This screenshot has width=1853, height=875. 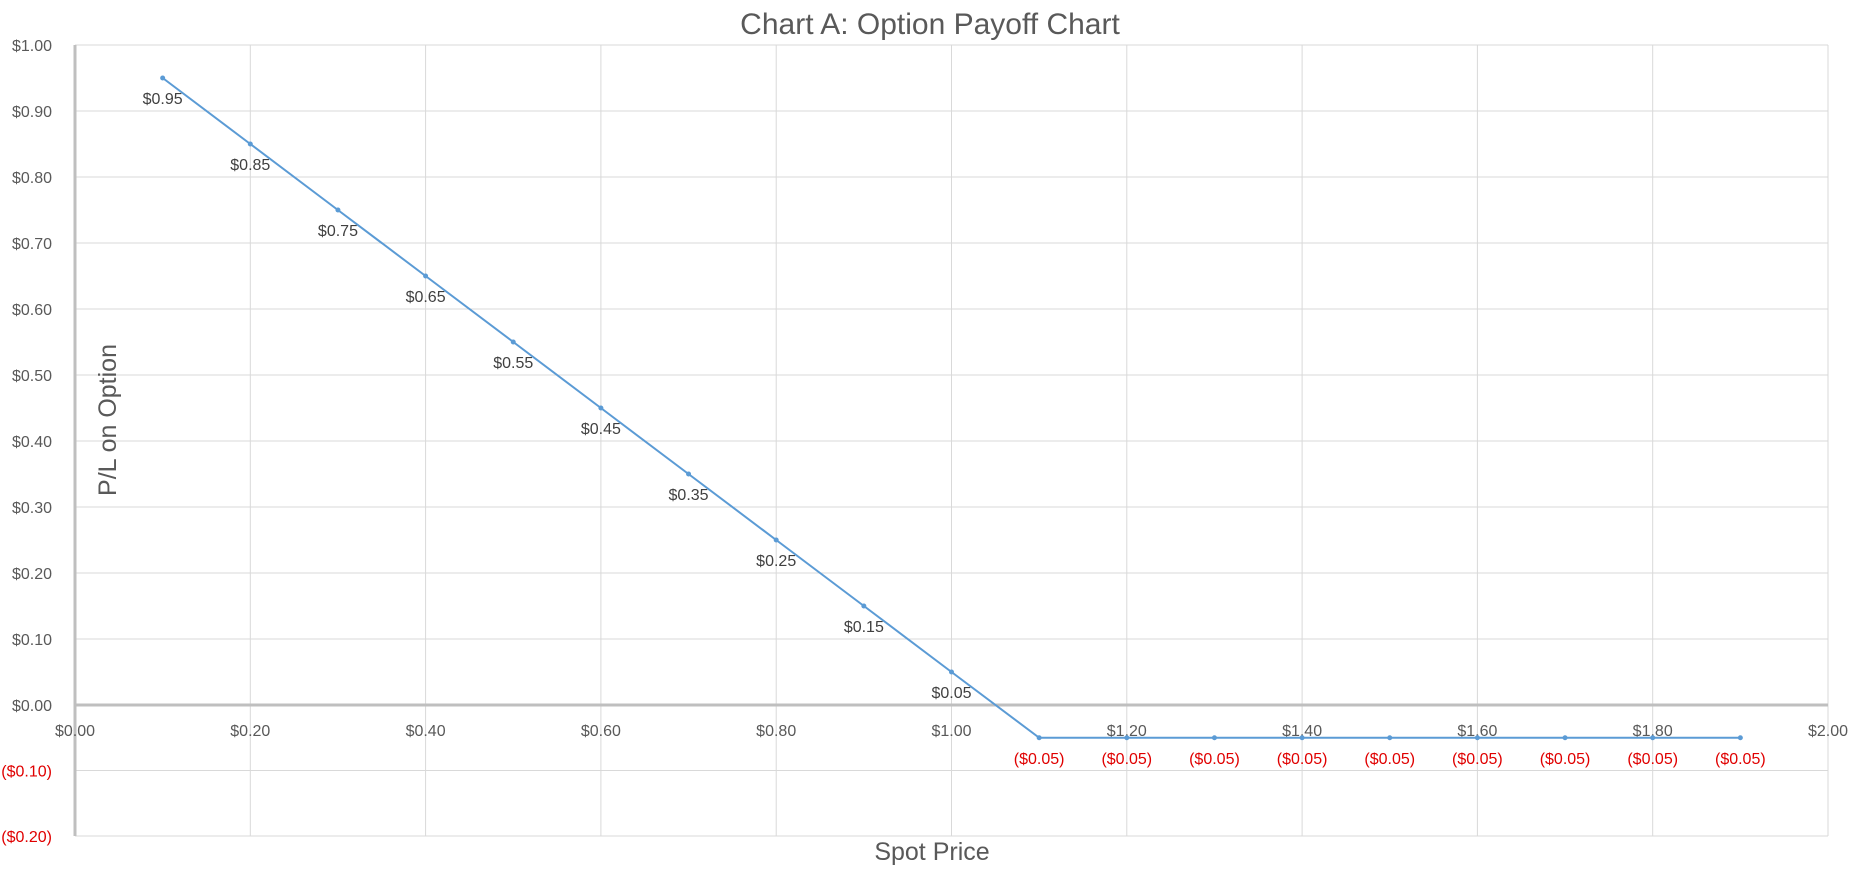 What do you see at coordinates (32, 46) in the screenshot?
I see `y-tick-label: $1.00` at bounding box center [32, 46].